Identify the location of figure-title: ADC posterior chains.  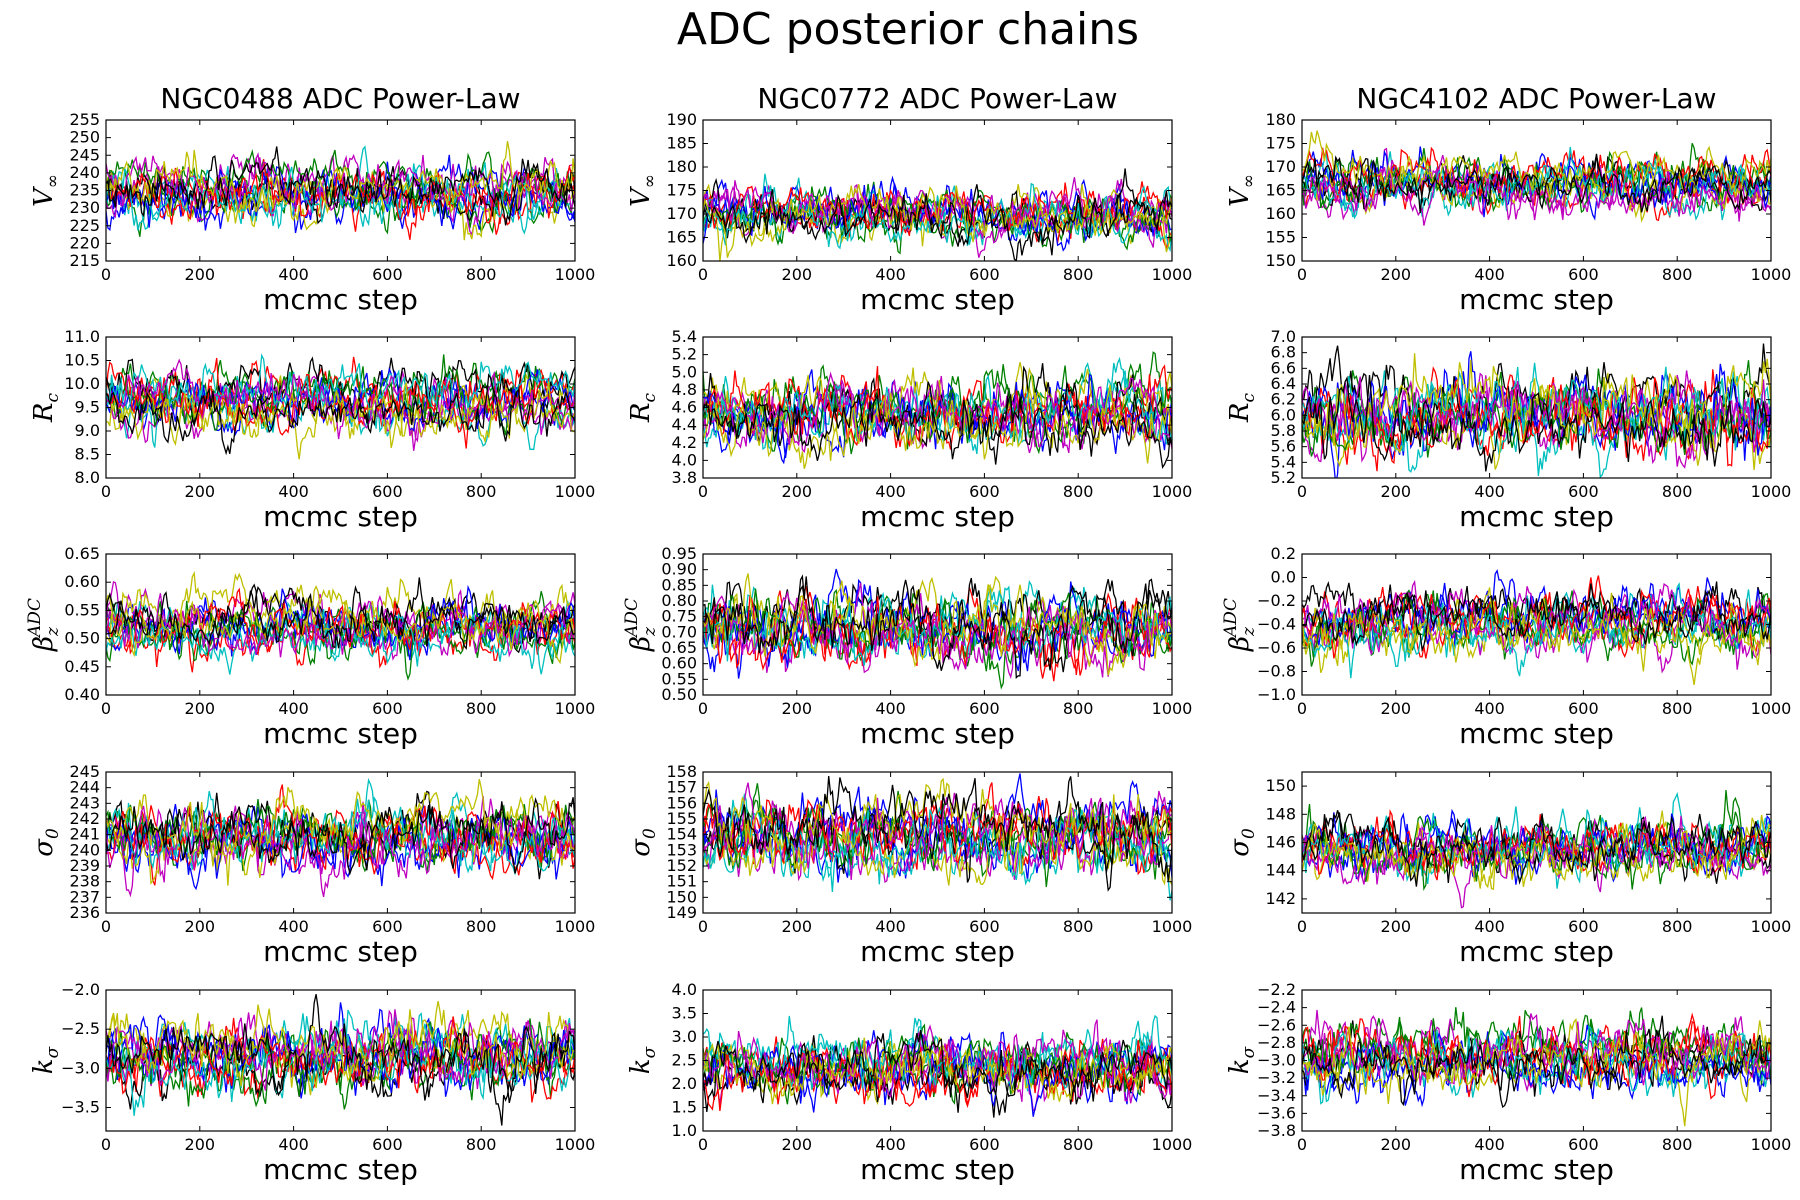
(908, 29).